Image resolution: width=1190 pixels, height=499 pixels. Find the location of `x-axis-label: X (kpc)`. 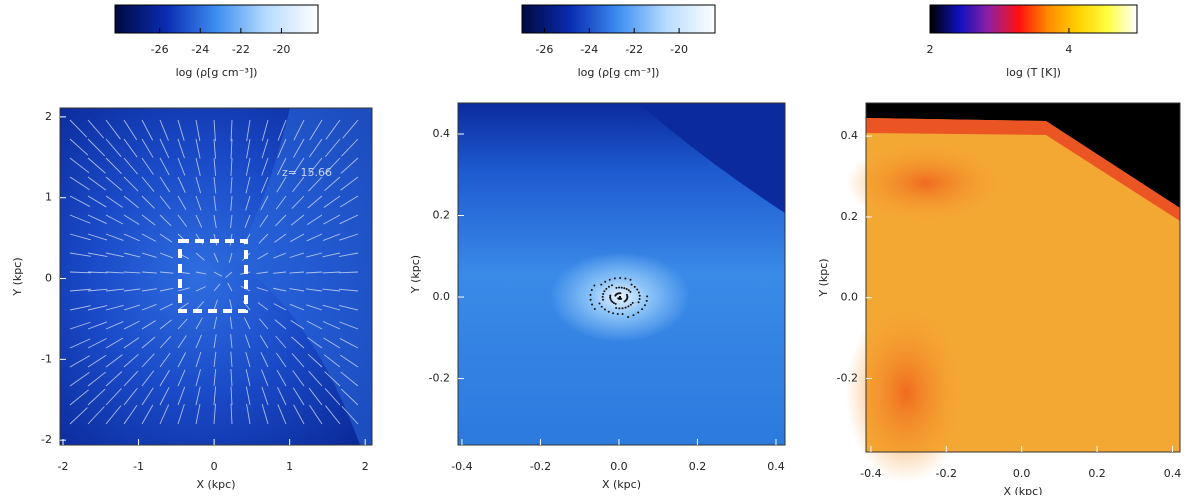

x-axis-label: X (kpc) is located at coordinates (215, 484).